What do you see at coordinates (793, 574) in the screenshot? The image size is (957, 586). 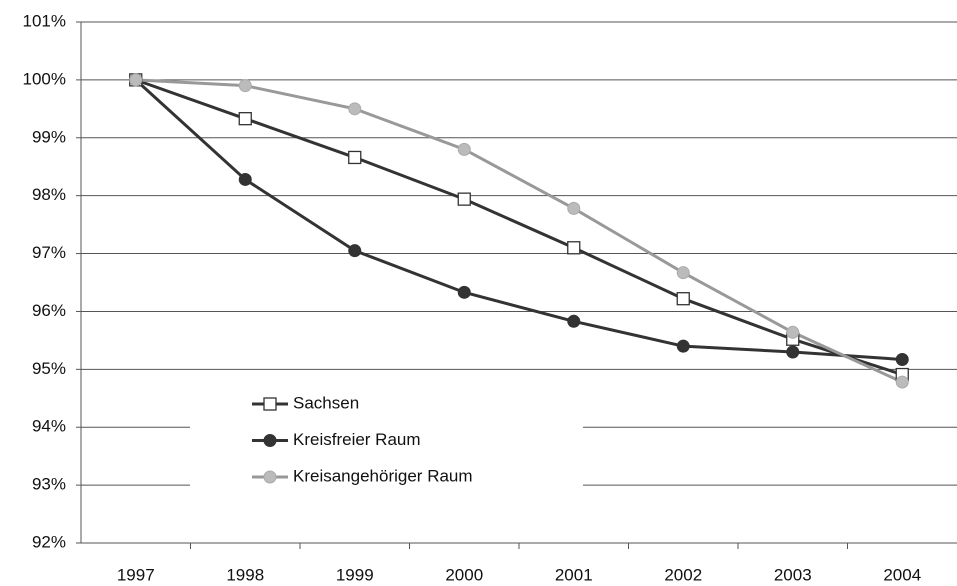 I see `x-tick-label: 2003` at bounding box center [793, 574].